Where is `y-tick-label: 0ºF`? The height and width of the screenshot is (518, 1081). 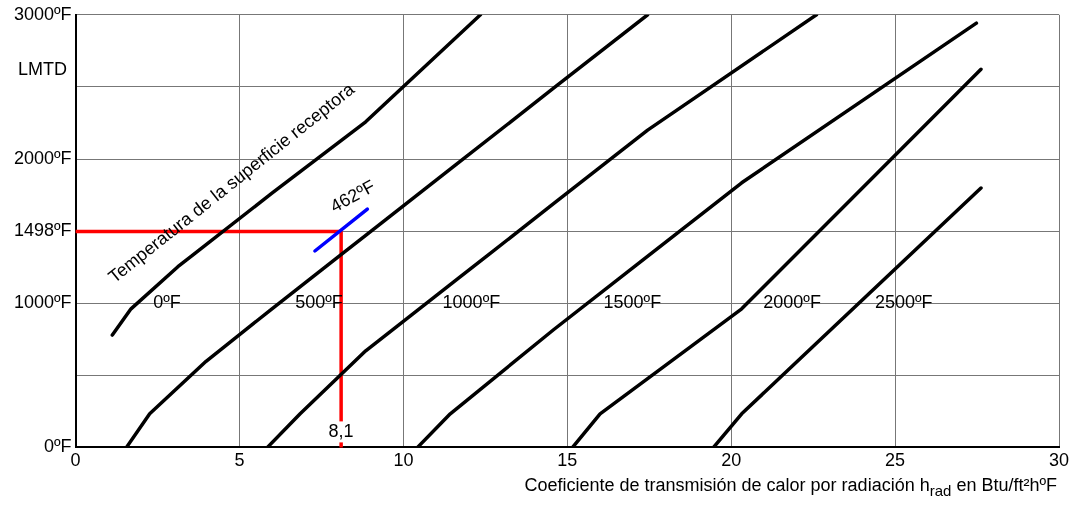
y-tick-label: 0ºF is located at coordinates (58, 446).